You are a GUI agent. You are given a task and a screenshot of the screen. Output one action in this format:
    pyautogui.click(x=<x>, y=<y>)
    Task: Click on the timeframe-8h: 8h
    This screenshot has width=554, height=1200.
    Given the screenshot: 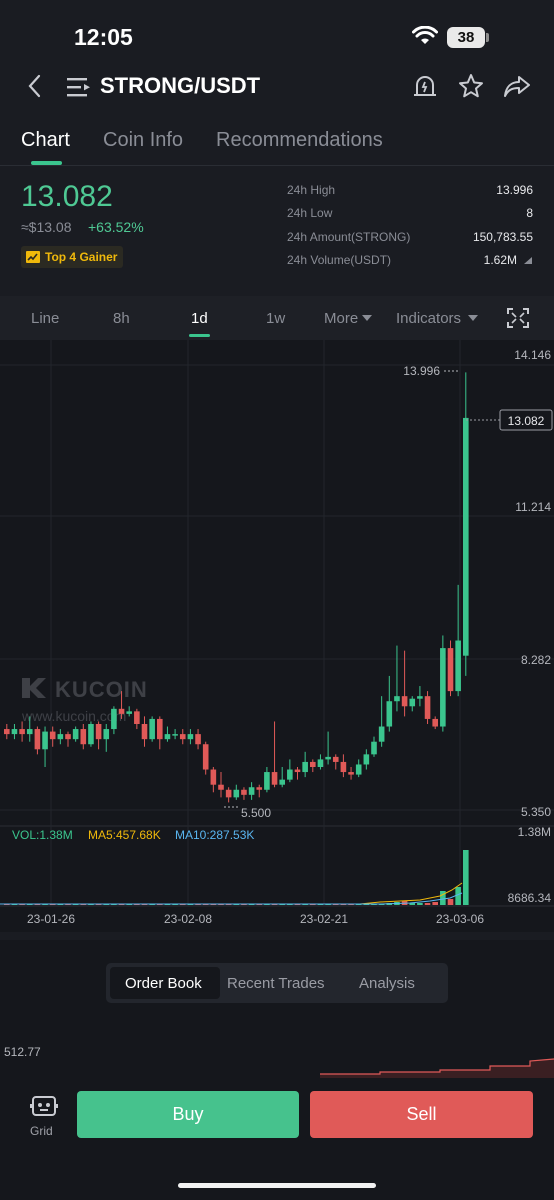 What is the action you would take?
    pyautogui.click(x=121, y=318)
    